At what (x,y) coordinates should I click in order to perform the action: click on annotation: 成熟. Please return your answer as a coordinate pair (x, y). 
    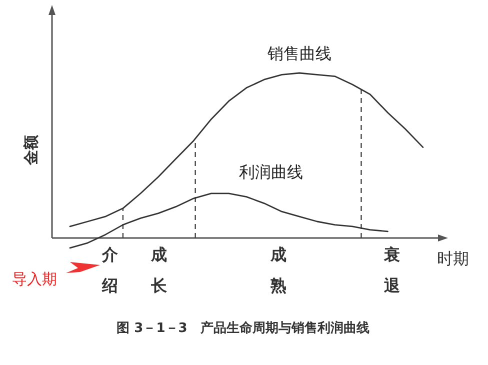
    Looking at the image, I should click on (277, 270).